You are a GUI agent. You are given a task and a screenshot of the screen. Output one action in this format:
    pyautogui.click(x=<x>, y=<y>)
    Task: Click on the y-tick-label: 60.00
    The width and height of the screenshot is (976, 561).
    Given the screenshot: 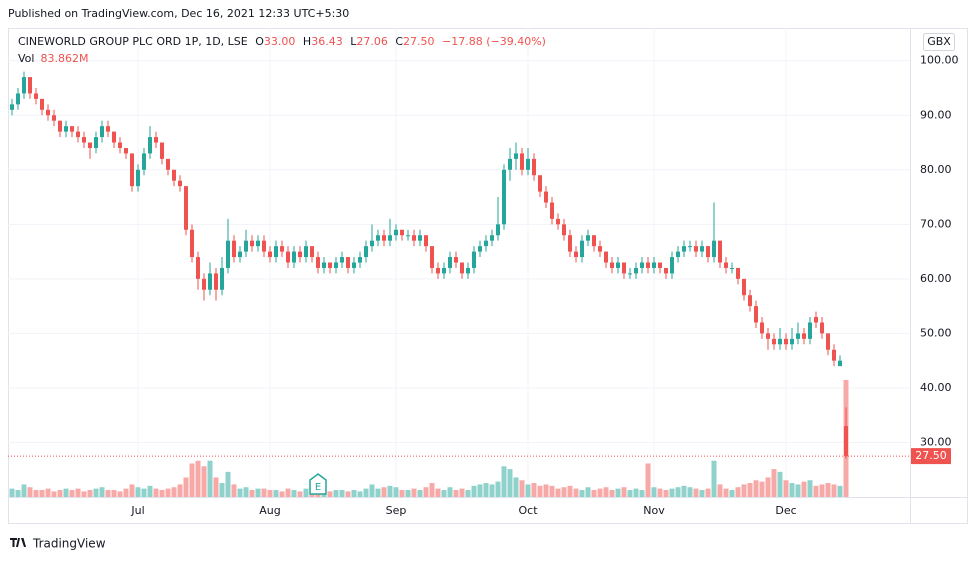 What is the action you would take?
    pyautogui.click(x=936, y=278)
    